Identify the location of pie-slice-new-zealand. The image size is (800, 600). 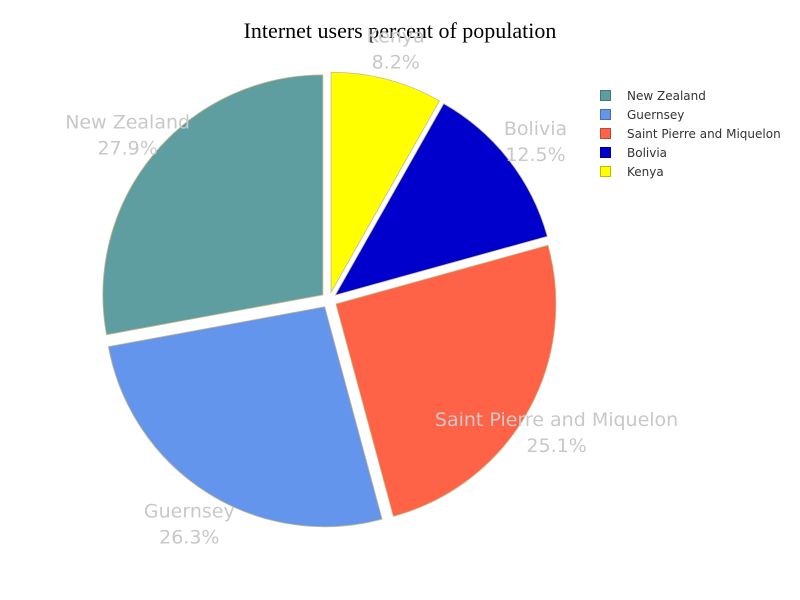
(213, 205).